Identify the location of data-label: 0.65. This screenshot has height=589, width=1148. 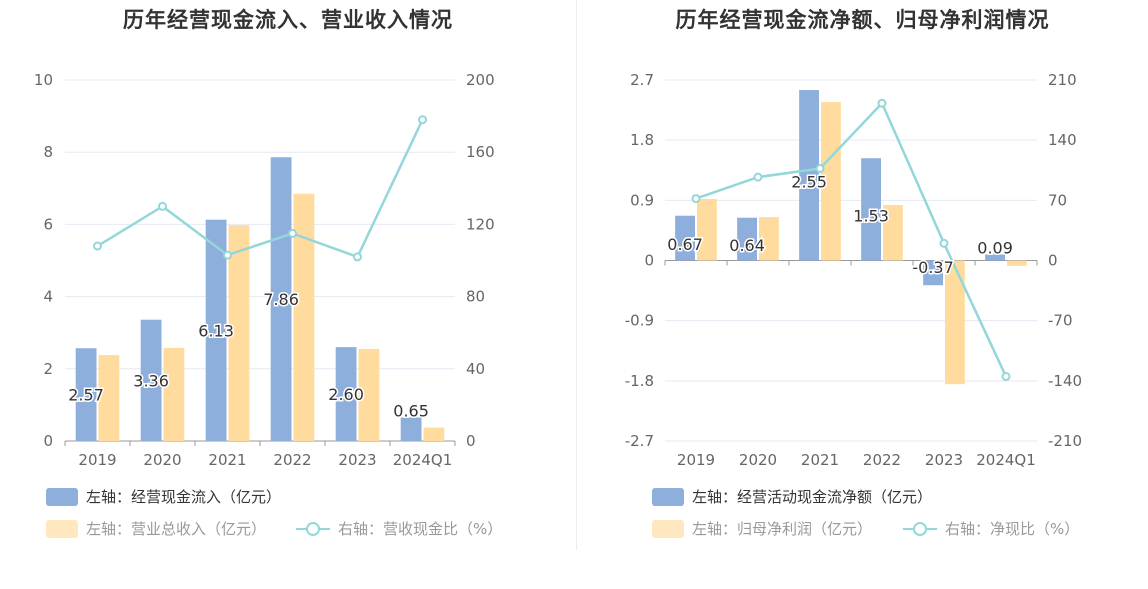
(411, 411).